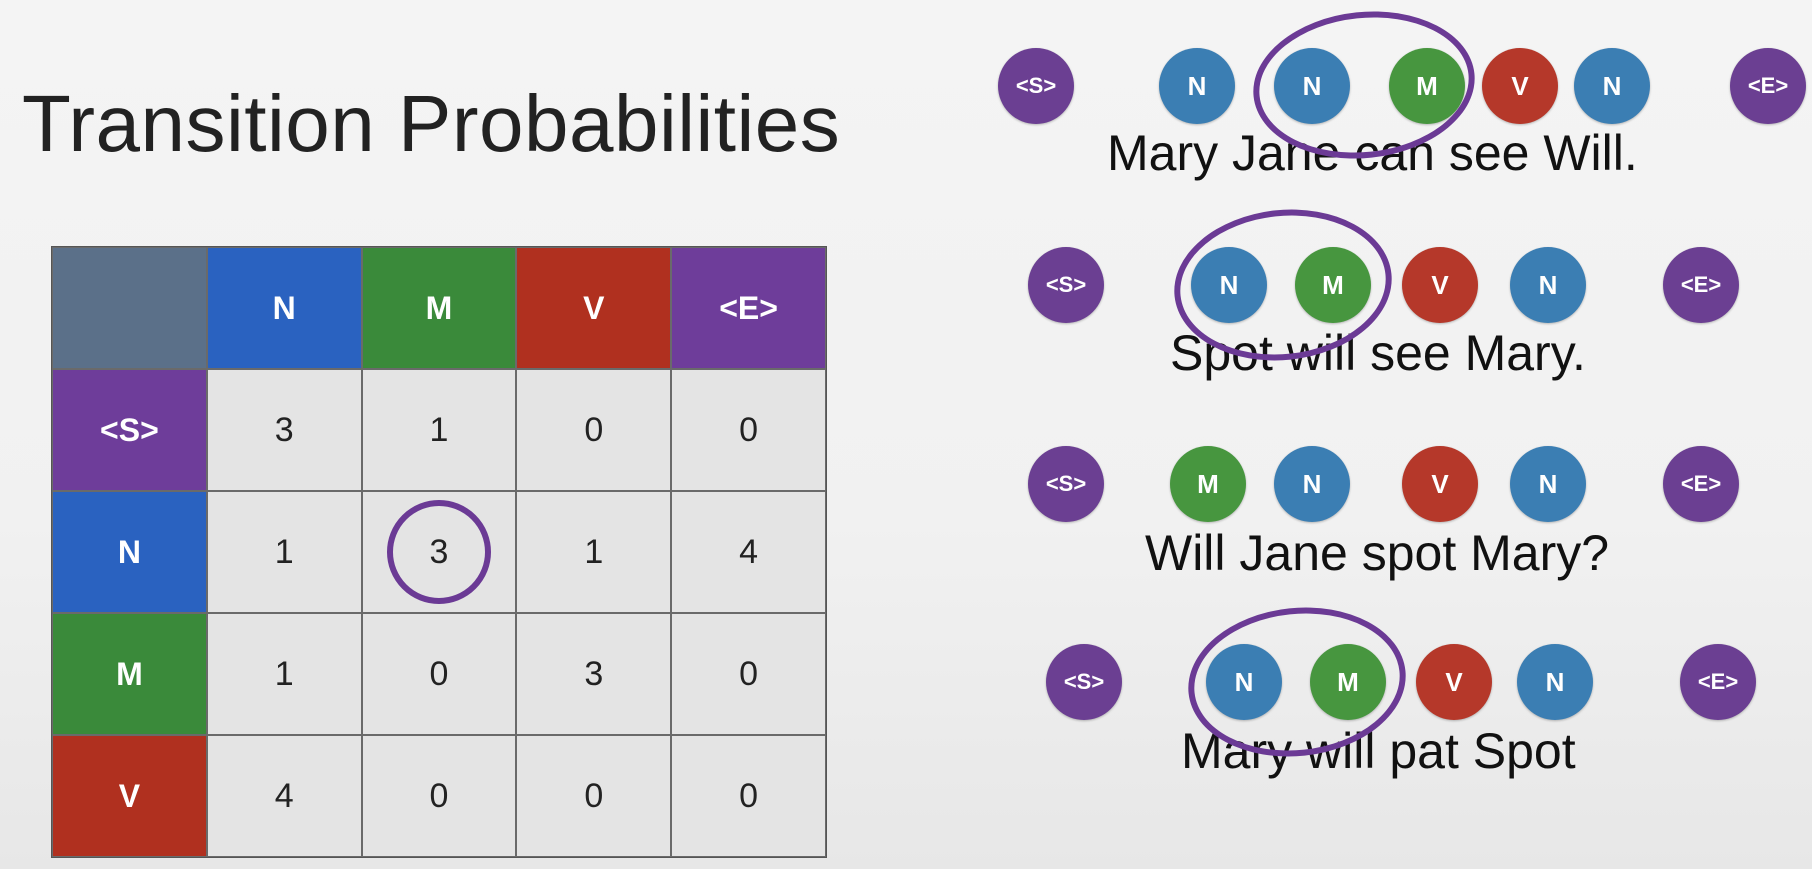  I want to click on row-header-start: <S>, so click(129, 430).